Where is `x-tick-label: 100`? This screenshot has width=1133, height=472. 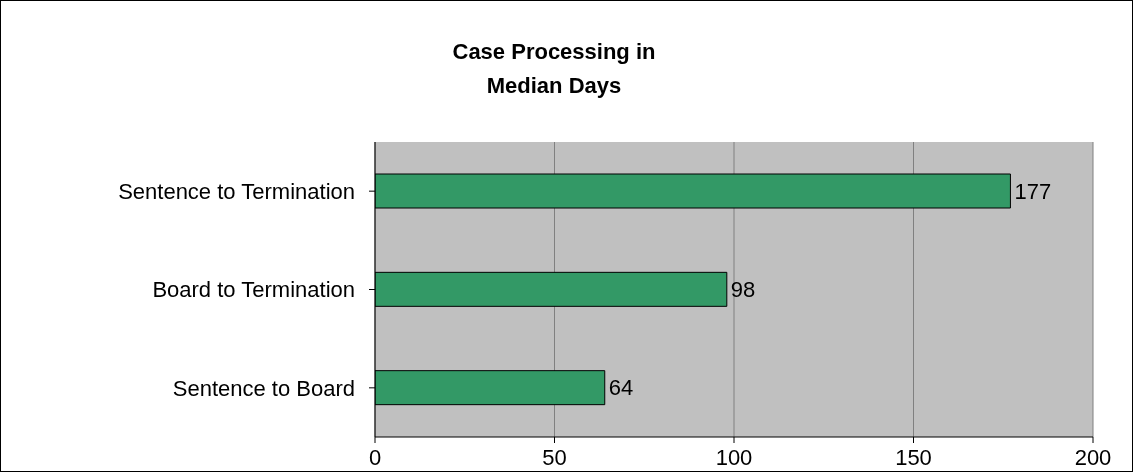 x-tick-label: 100 is located at coordinates (734, 457).